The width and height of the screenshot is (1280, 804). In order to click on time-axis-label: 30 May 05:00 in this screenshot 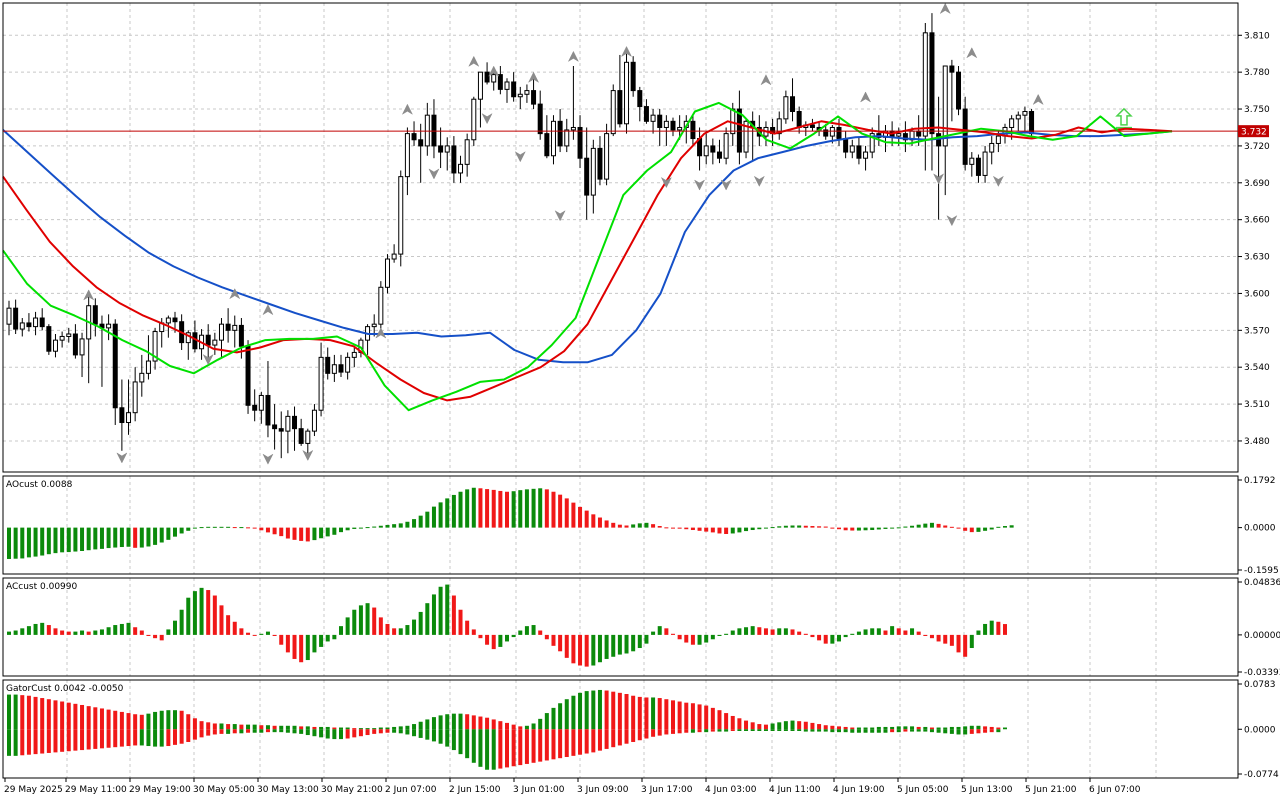, I will do `click(224, 790)`.